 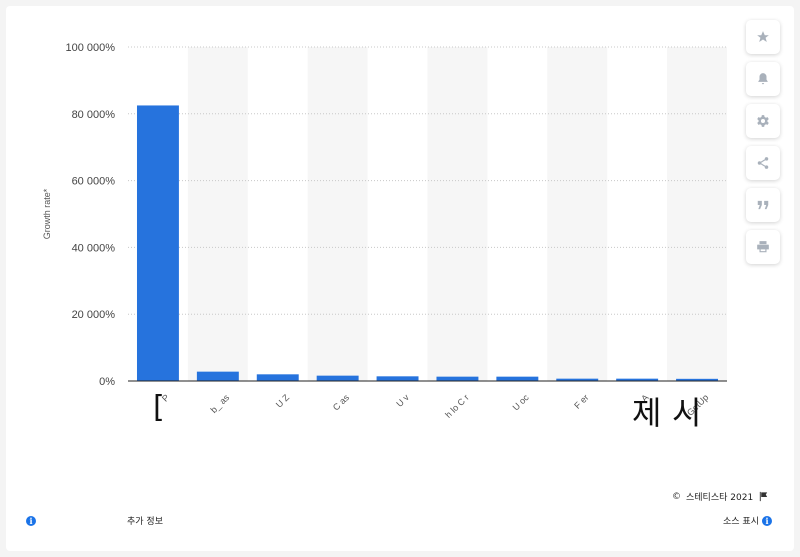 I want to click on x-tick-label: F er, so click(x=581, y=401).